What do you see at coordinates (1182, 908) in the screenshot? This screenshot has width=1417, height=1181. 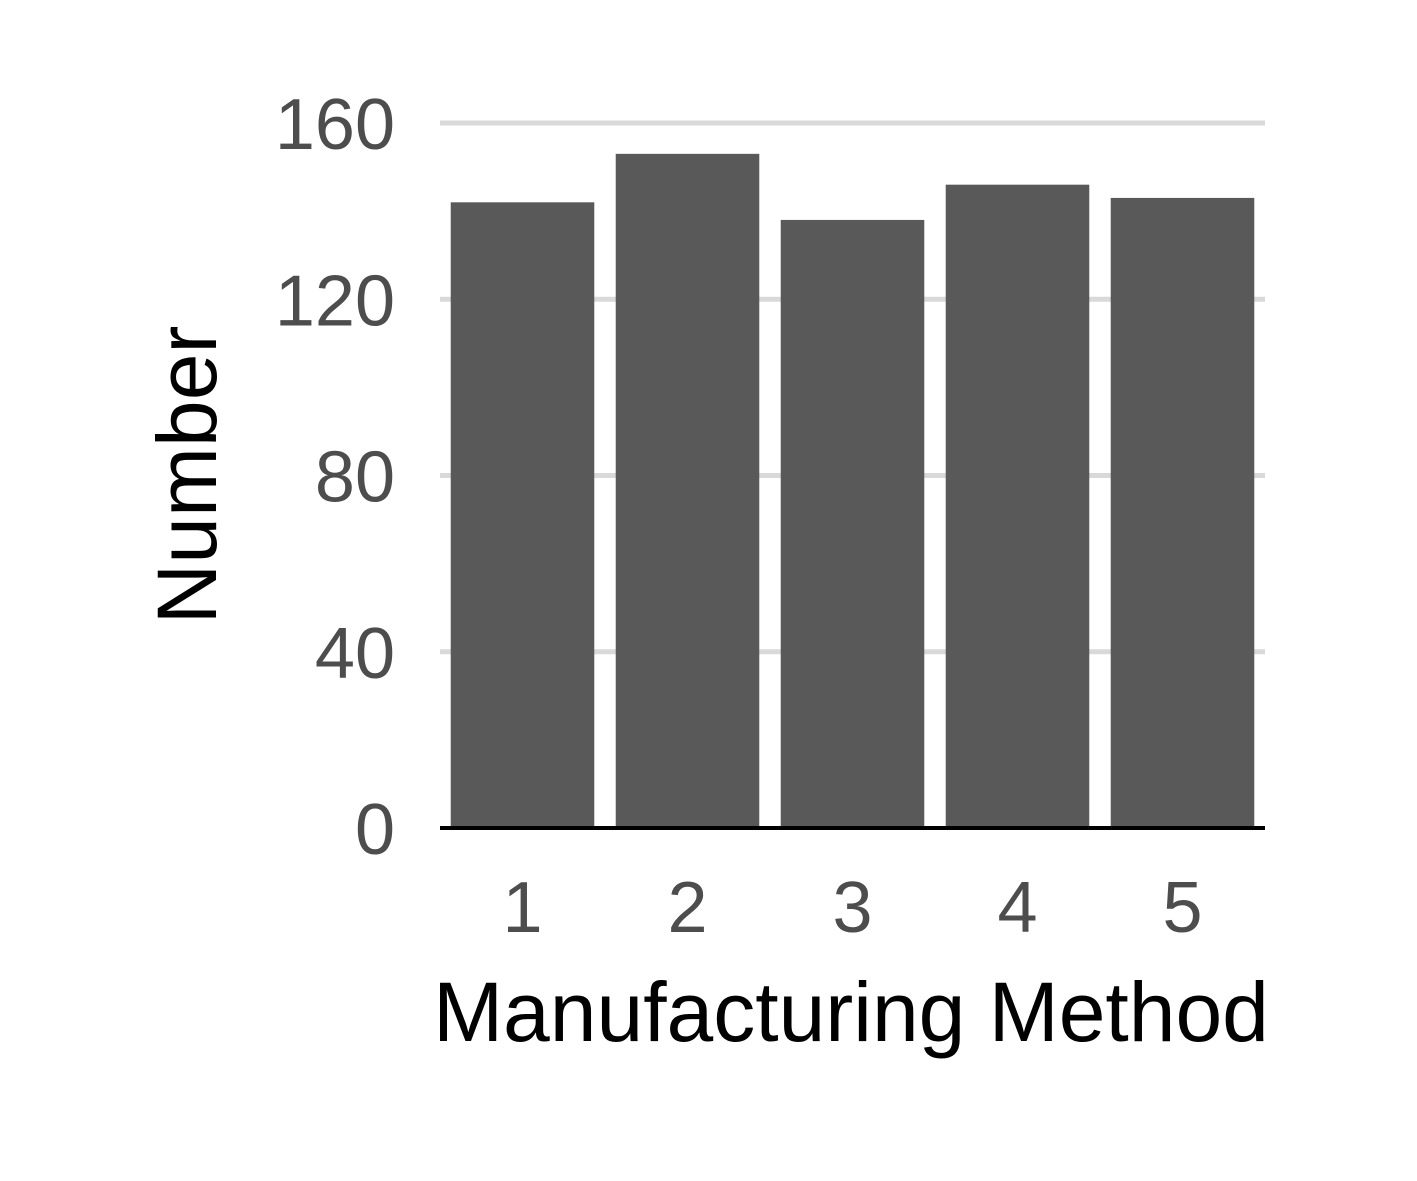 I see `x-tick-label: 5` at bounding box center [1182, 908].